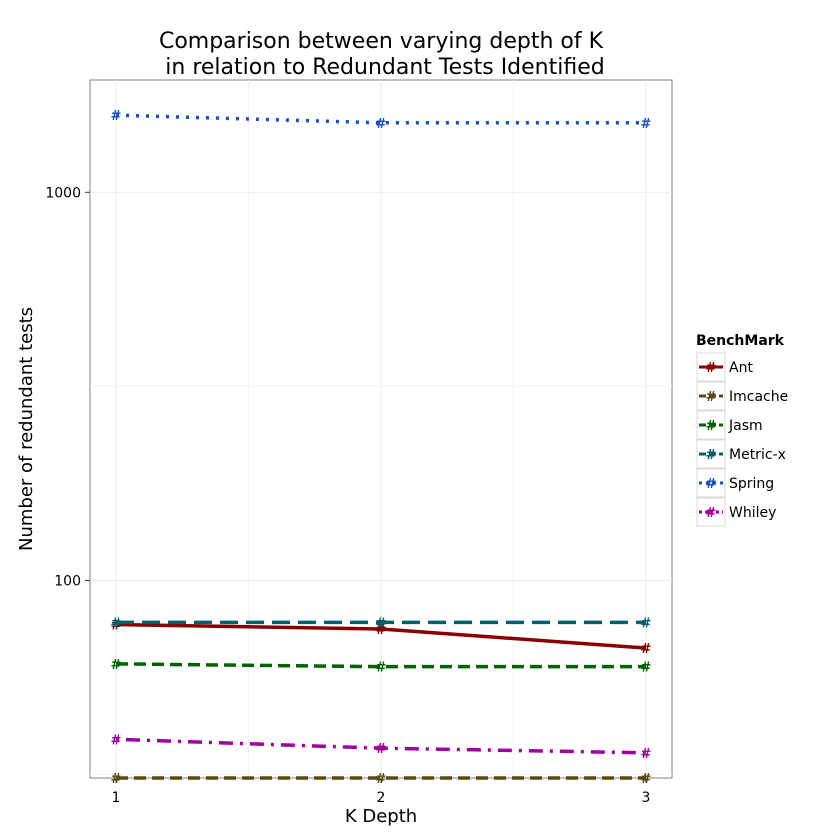 This screenshot has width=840, height=840. I want to click on legend-label-spring: Spring, so click(751, 484).